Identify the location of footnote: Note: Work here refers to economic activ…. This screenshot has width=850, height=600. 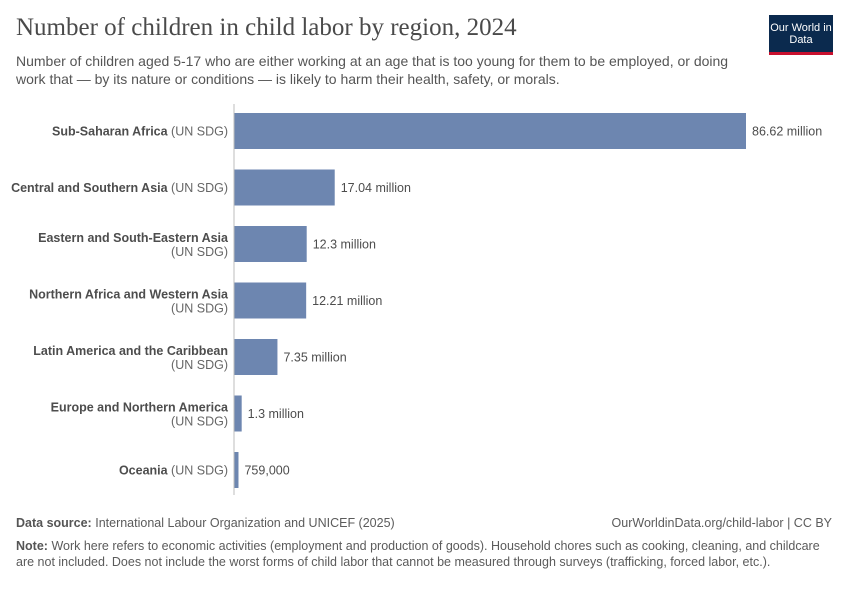
(423, 554).